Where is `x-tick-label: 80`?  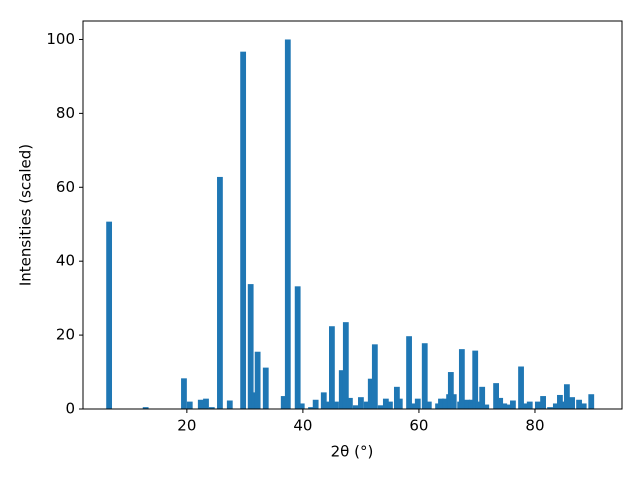
x-tick-label: 80 is located at coordinates (534, 426).